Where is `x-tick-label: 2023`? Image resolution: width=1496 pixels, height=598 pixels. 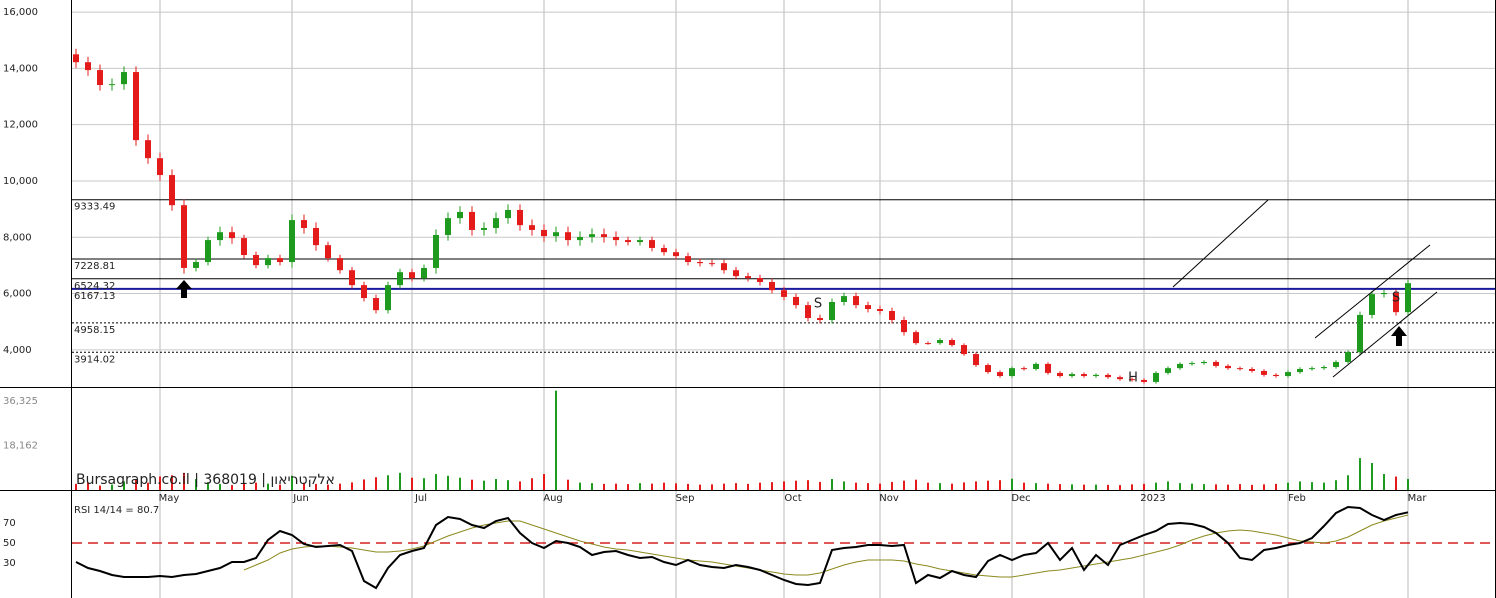 x-tick-label: 2023 is located at coordinates (1152, 498).